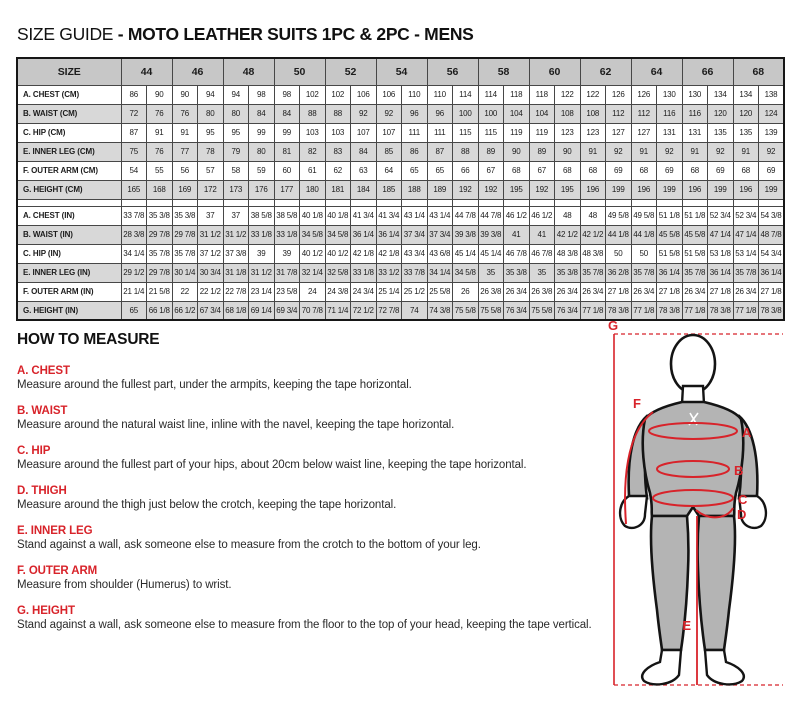 The height and width of the screenshot is (706, 800). I want to click on value-cell: 78, so click(210, 151).